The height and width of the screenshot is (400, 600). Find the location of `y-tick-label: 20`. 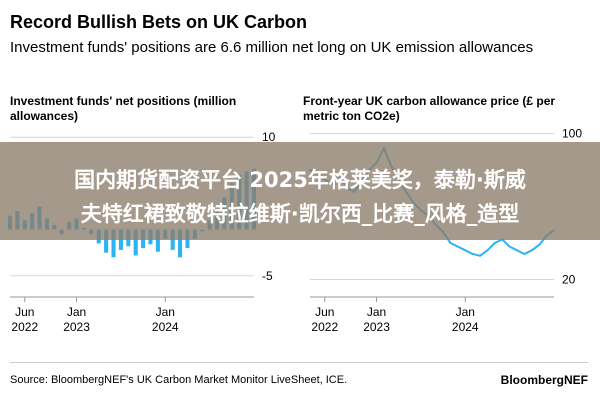

y-tick-label: 20 is located at coordinates (569, 280).